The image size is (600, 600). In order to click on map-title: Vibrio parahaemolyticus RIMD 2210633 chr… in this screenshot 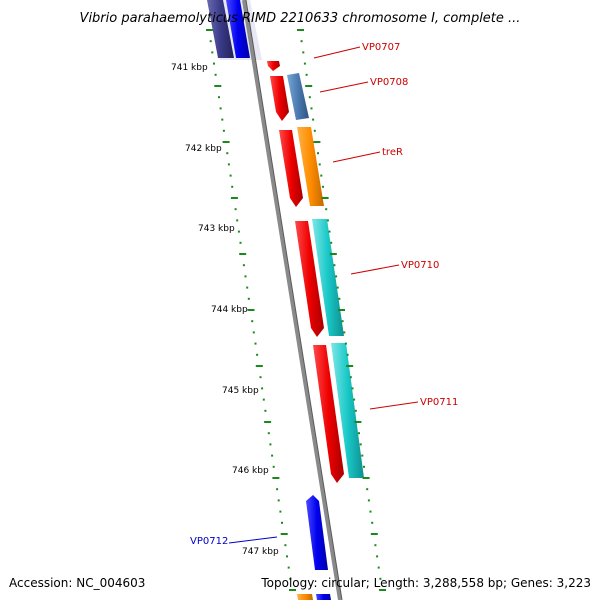, I will do `click(300, 18)`.